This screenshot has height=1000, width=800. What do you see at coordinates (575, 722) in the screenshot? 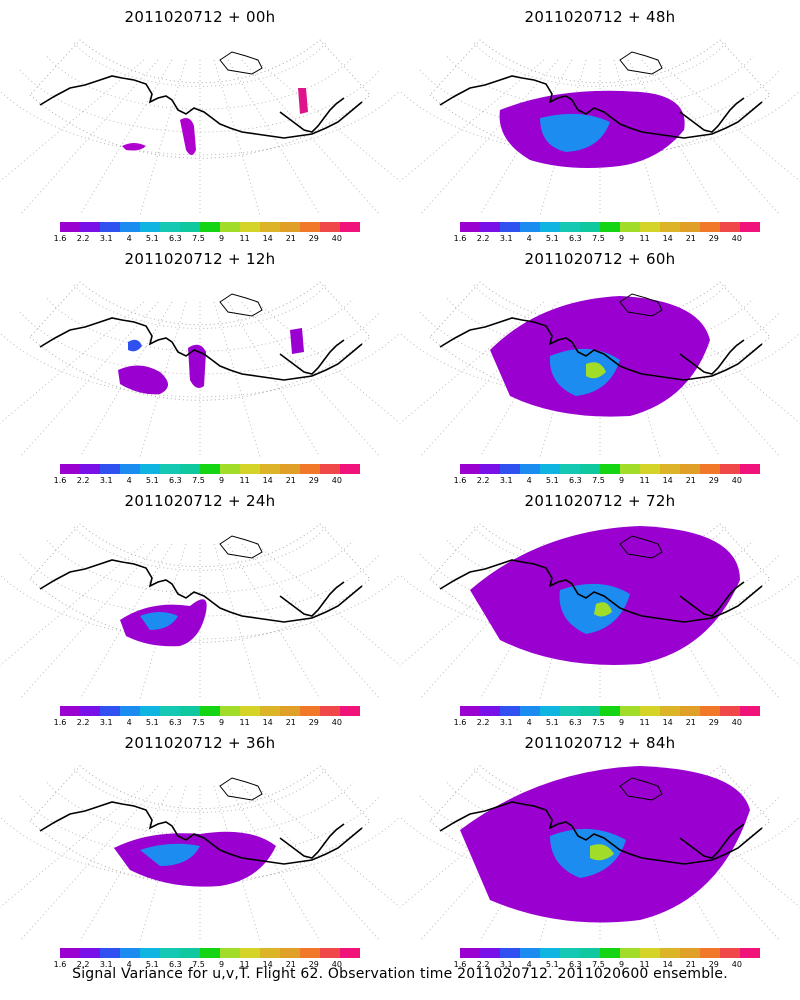
I see `colorbar-tick-label: 6.3` at bounding box center [575, 722].